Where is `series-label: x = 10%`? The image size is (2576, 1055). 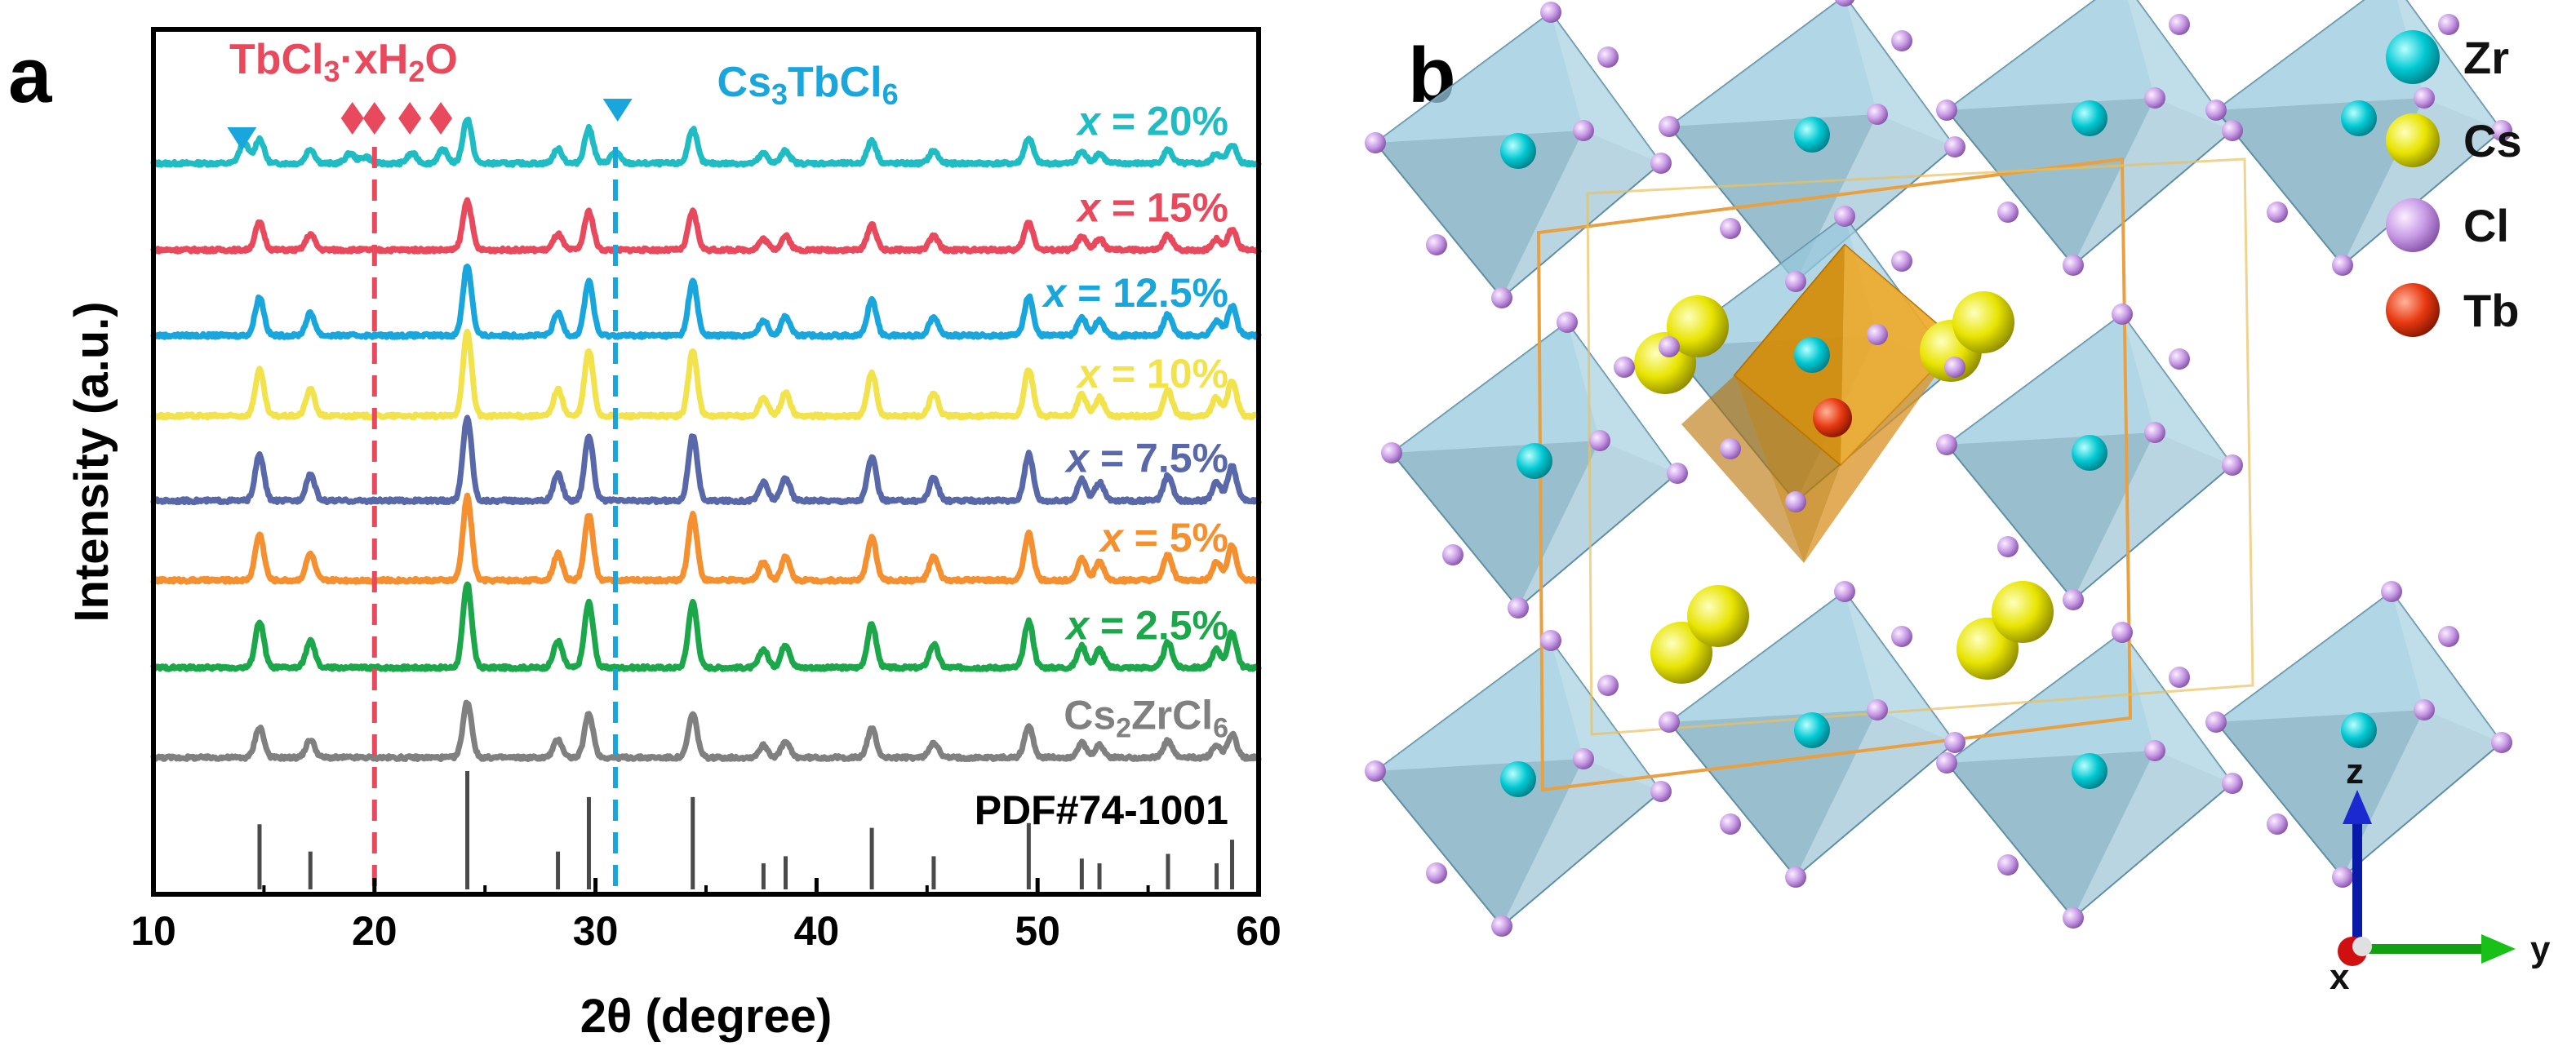 series-label: x = 10% is located at coordinates (1151, 374).